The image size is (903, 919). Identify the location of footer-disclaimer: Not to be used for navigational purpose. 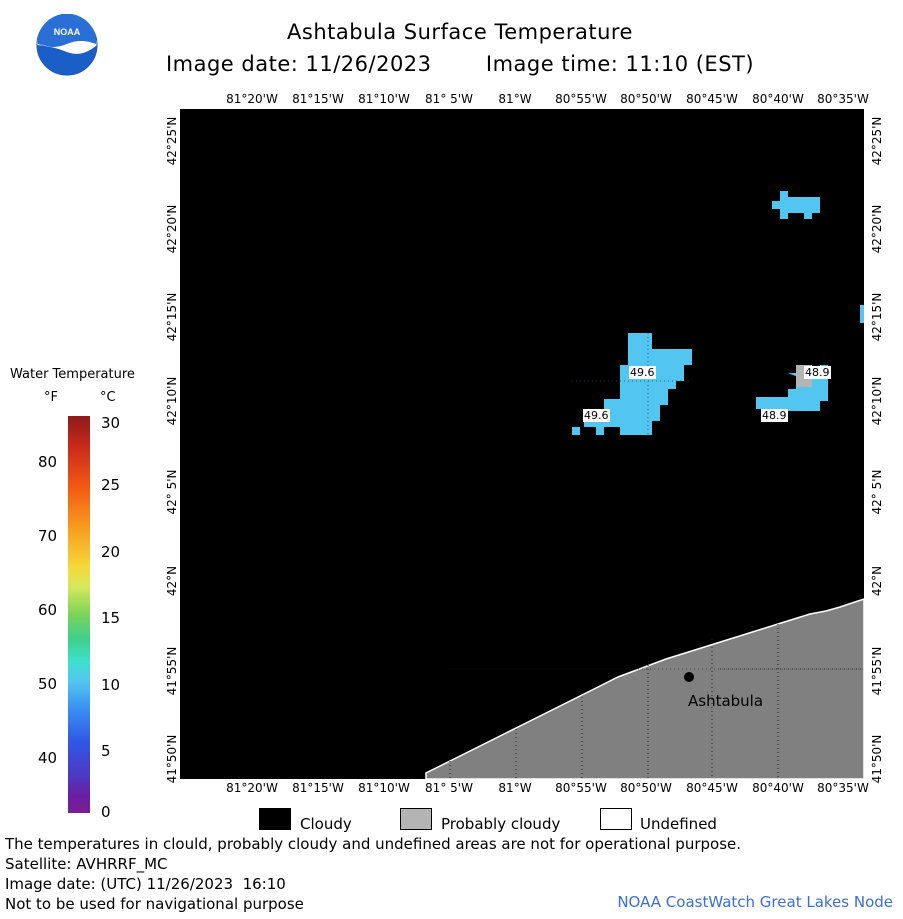
(154, 904).